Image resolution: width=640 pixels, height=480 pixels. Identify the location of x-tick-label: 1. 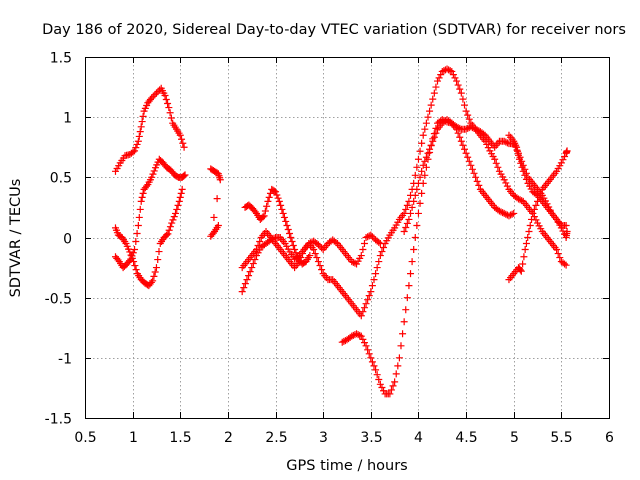
(133, 438).